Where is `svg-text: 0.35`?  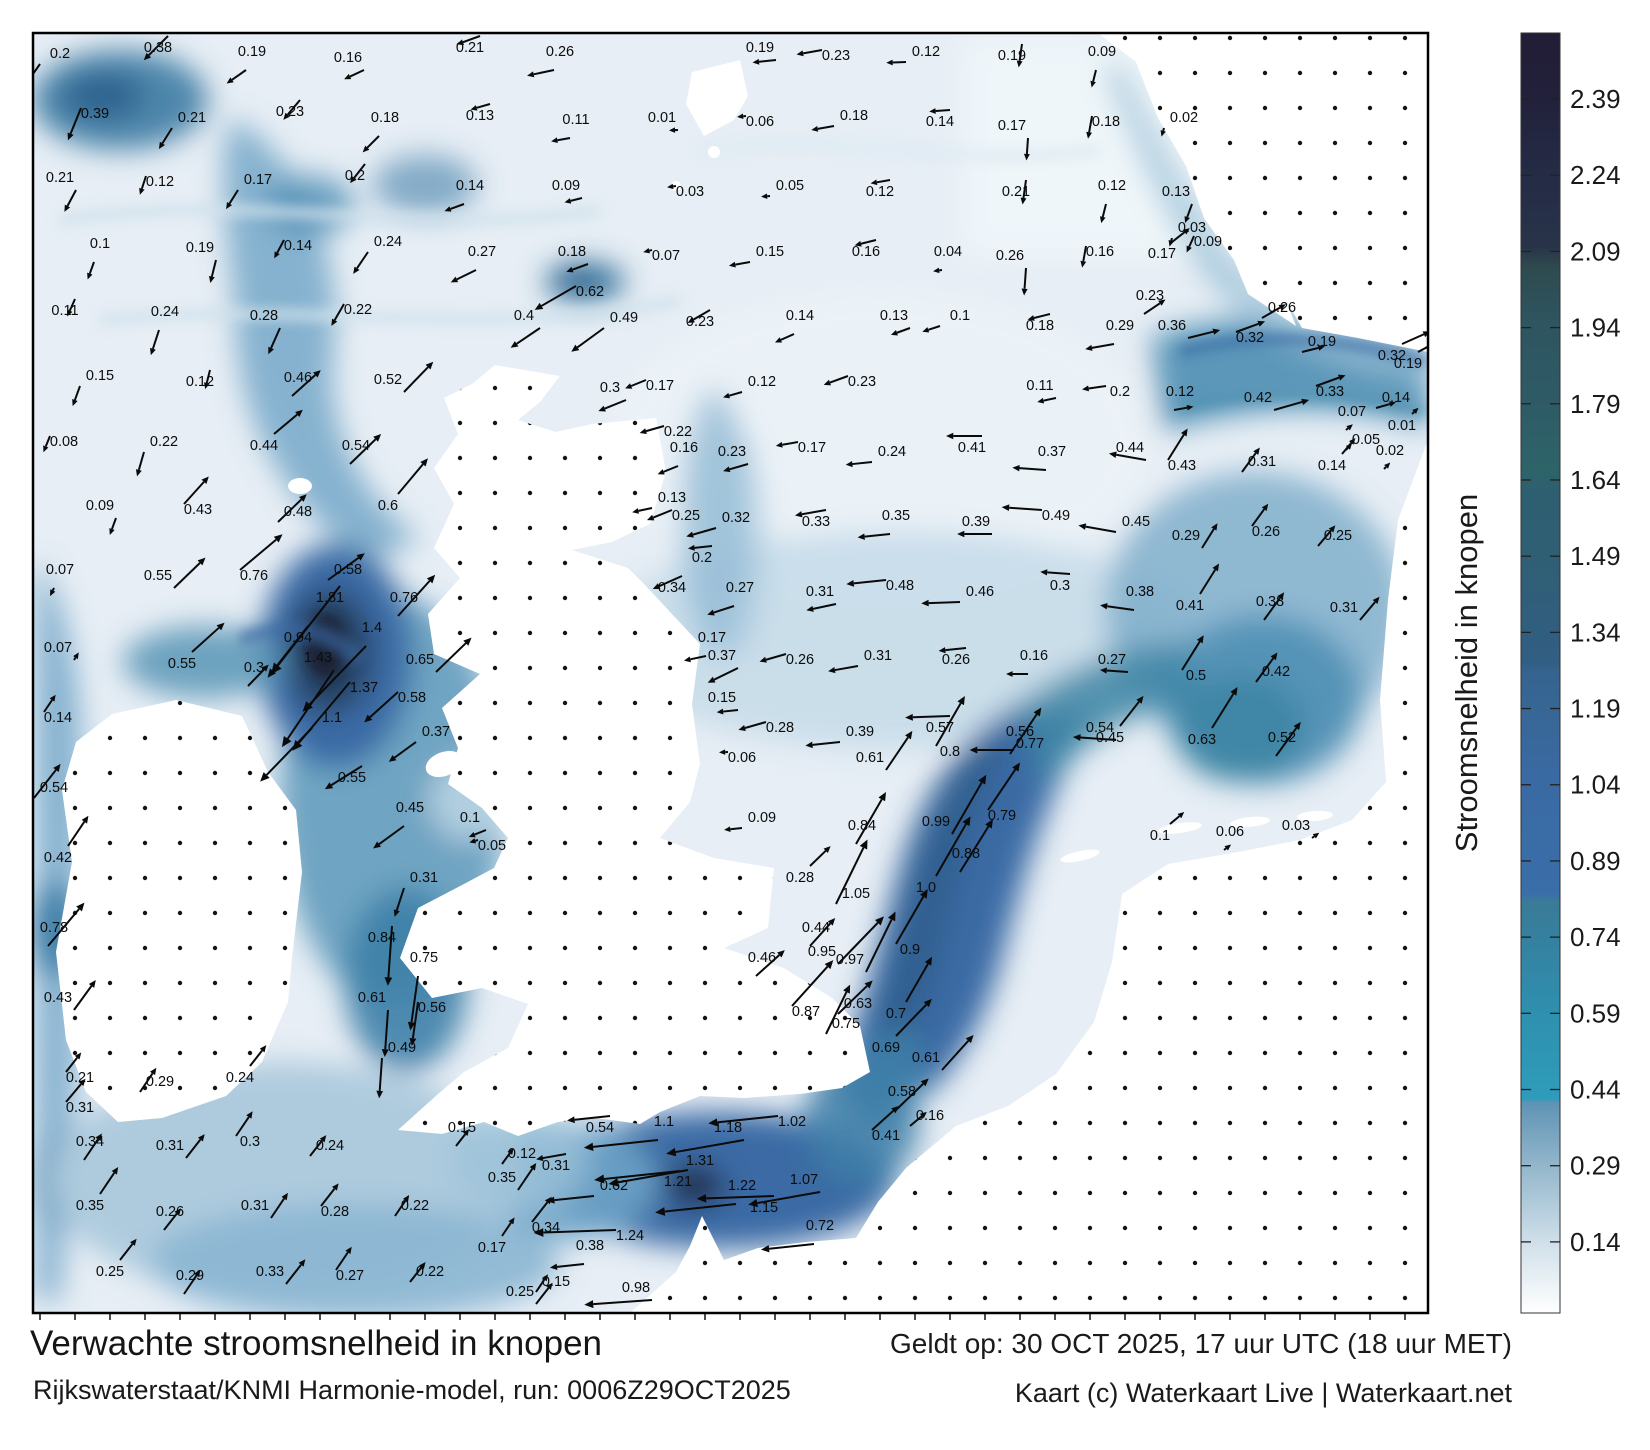 svg-text: 0.35 is located at coordinates (896, 516).